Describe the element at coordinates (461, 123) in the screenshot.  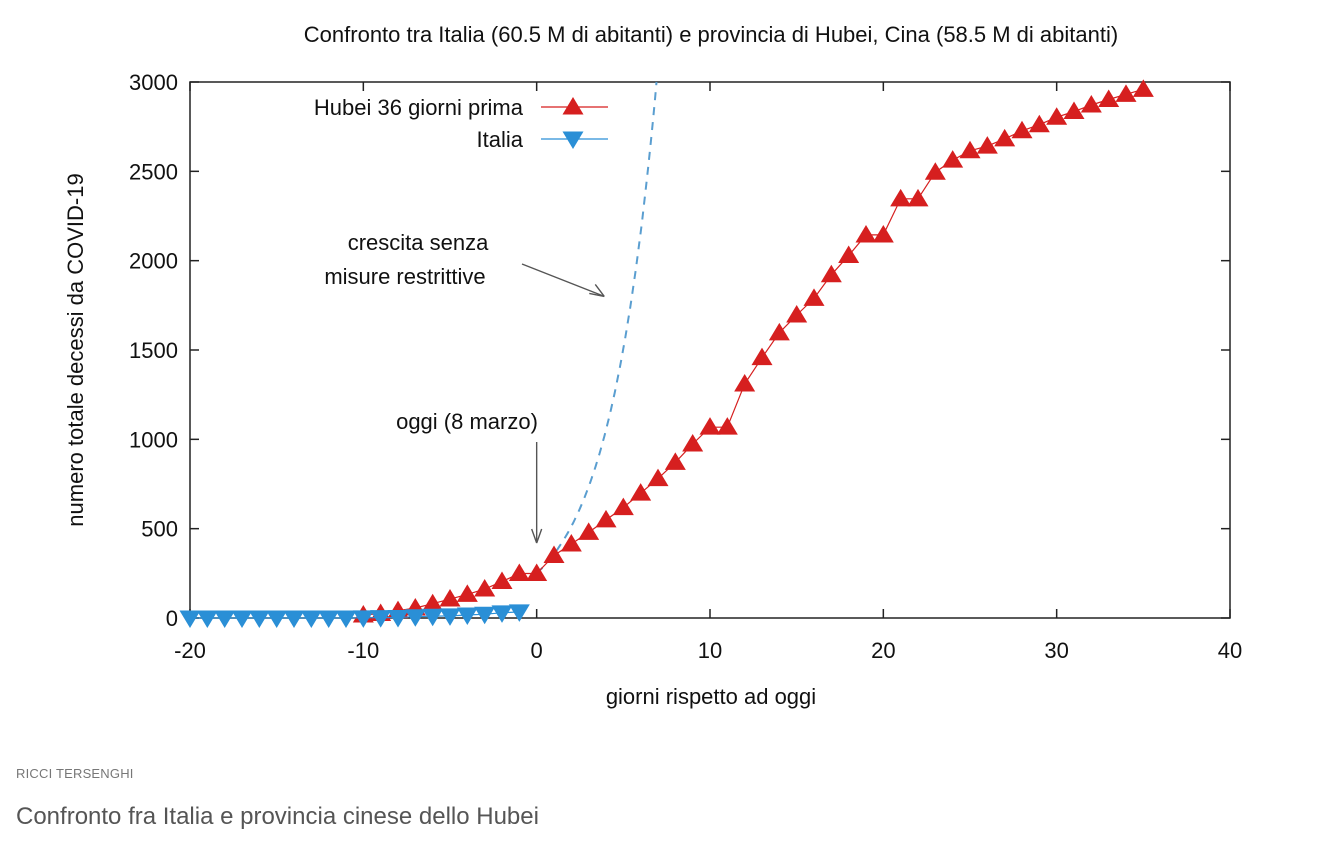
I see `legend: Hubei 36 giorni prima Italia` at that location.